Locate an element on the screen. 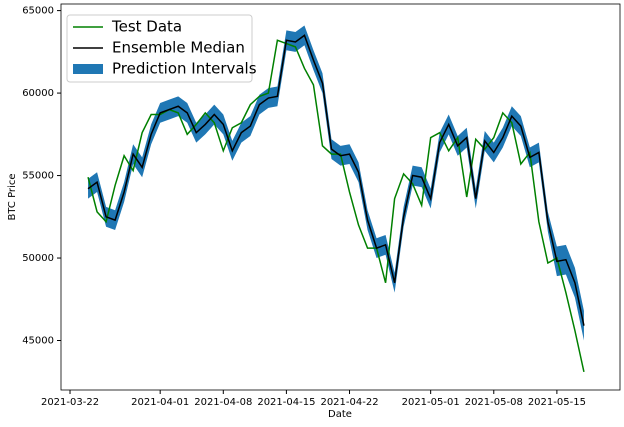  x-tick-label: 2021-04-08 is located at coordinates (223, 402).